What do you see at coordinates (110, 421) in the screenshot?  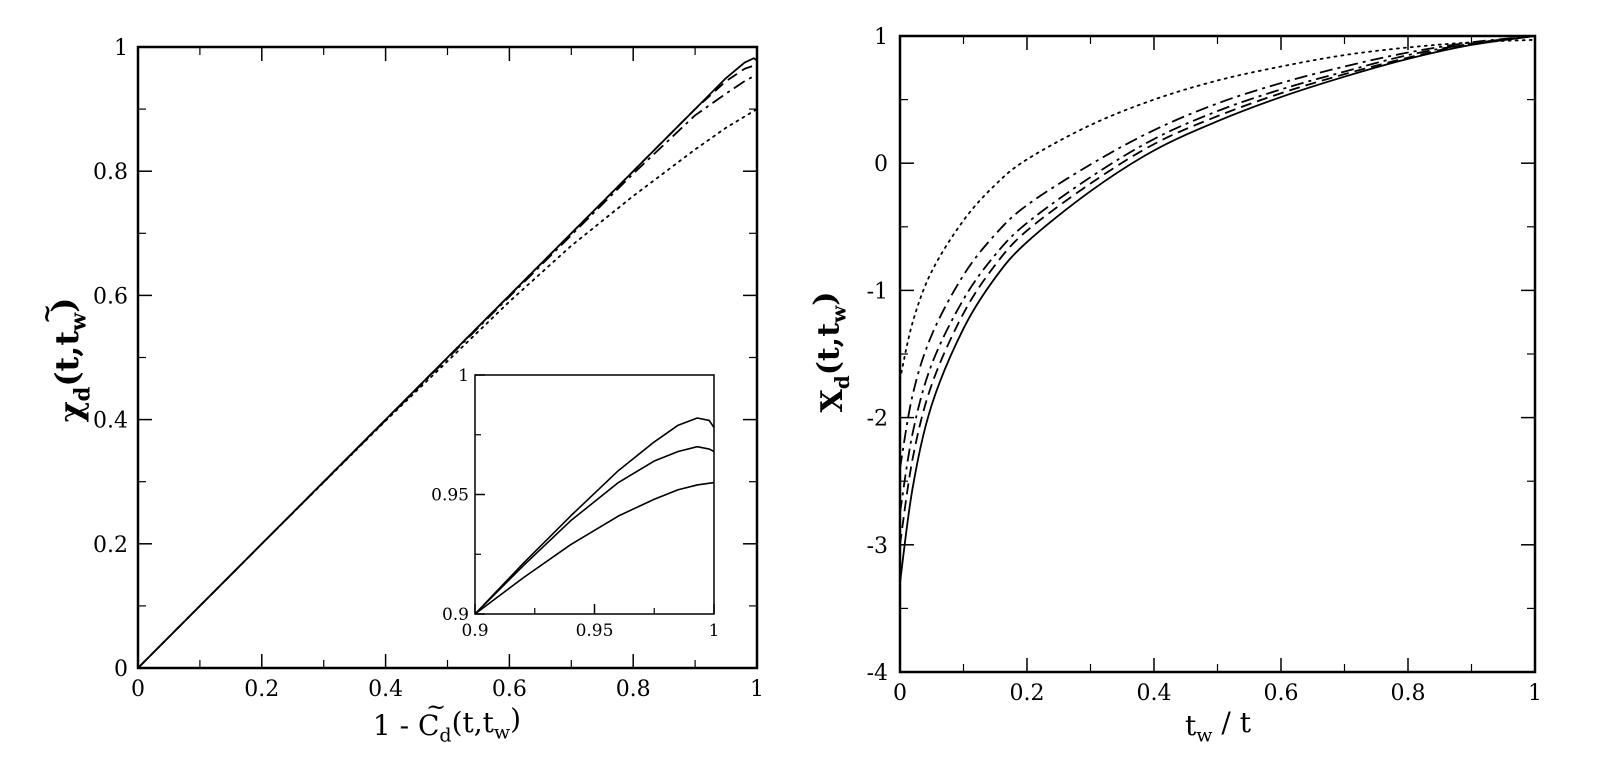 I see `left-y-tick-label: 0.4` at bounding box center [110, 421].